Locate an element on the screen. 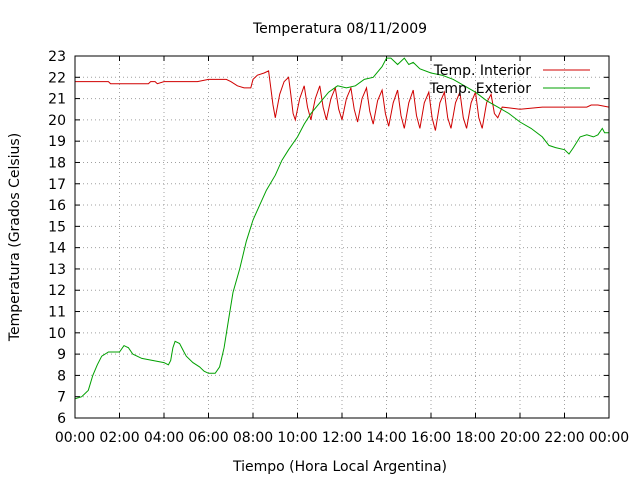  x-tick-label: 22:00 is located at coordinates (564, 438).